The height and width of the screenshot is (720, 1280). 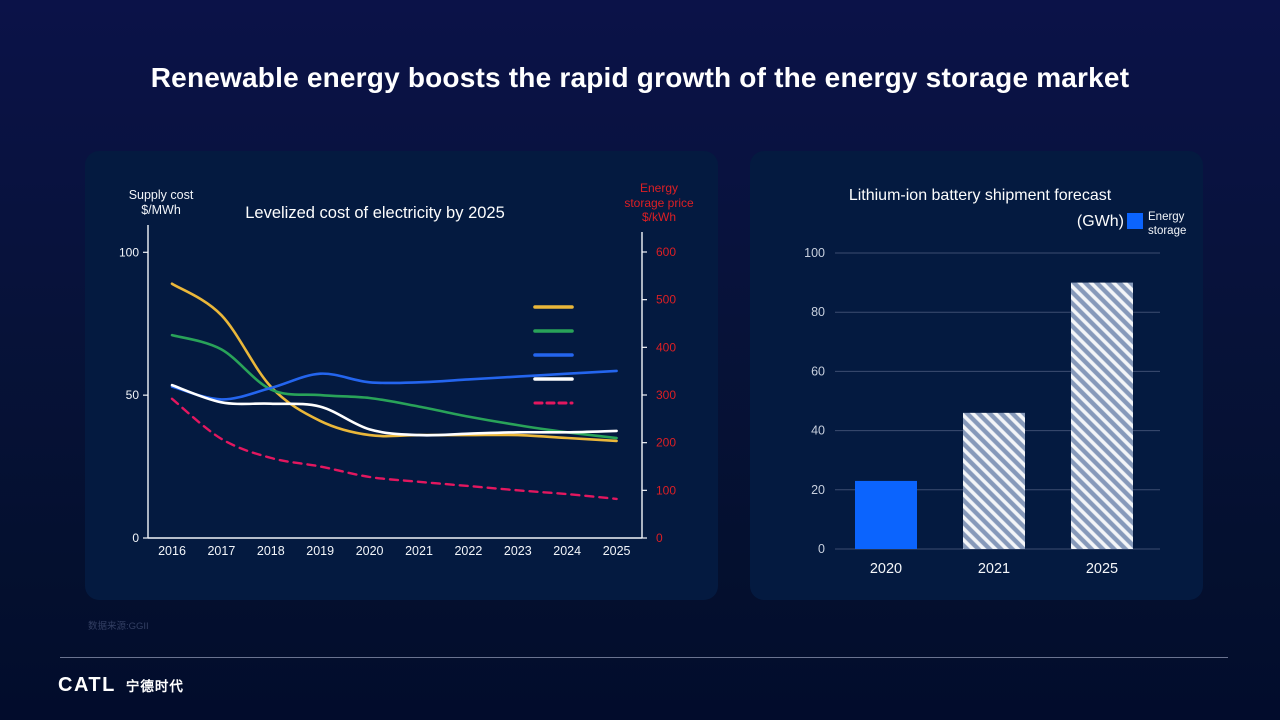 I want to click on x-axis-year-label: 2021, so click(x=419, y=551).